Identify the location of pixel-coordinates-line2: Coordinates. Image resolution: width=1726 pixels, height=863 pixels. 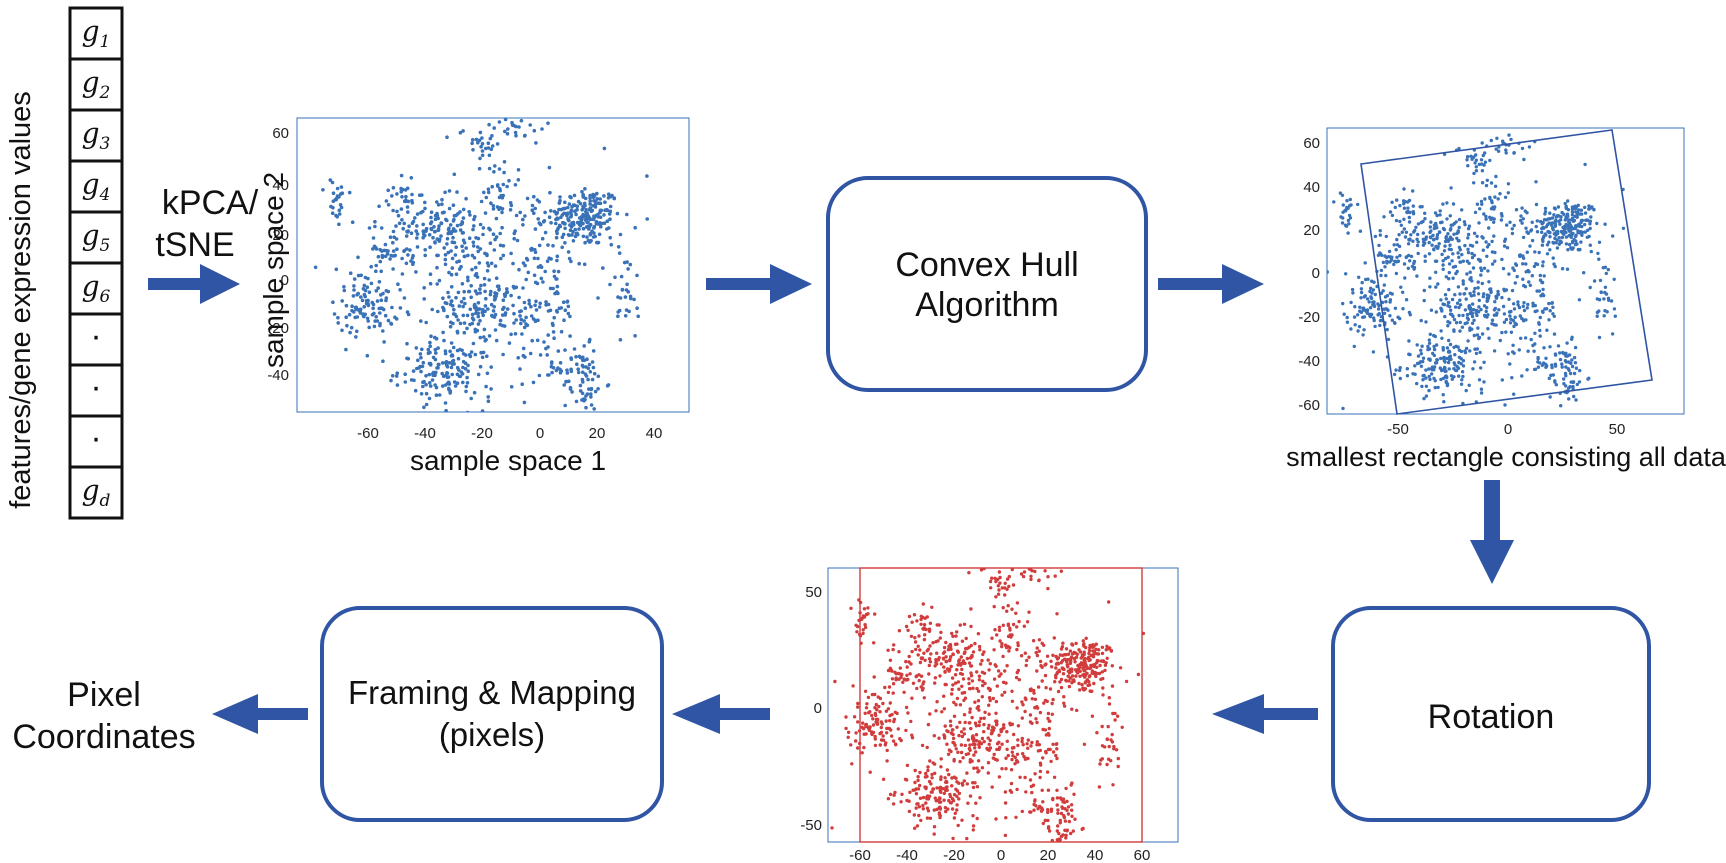
(103, 737).